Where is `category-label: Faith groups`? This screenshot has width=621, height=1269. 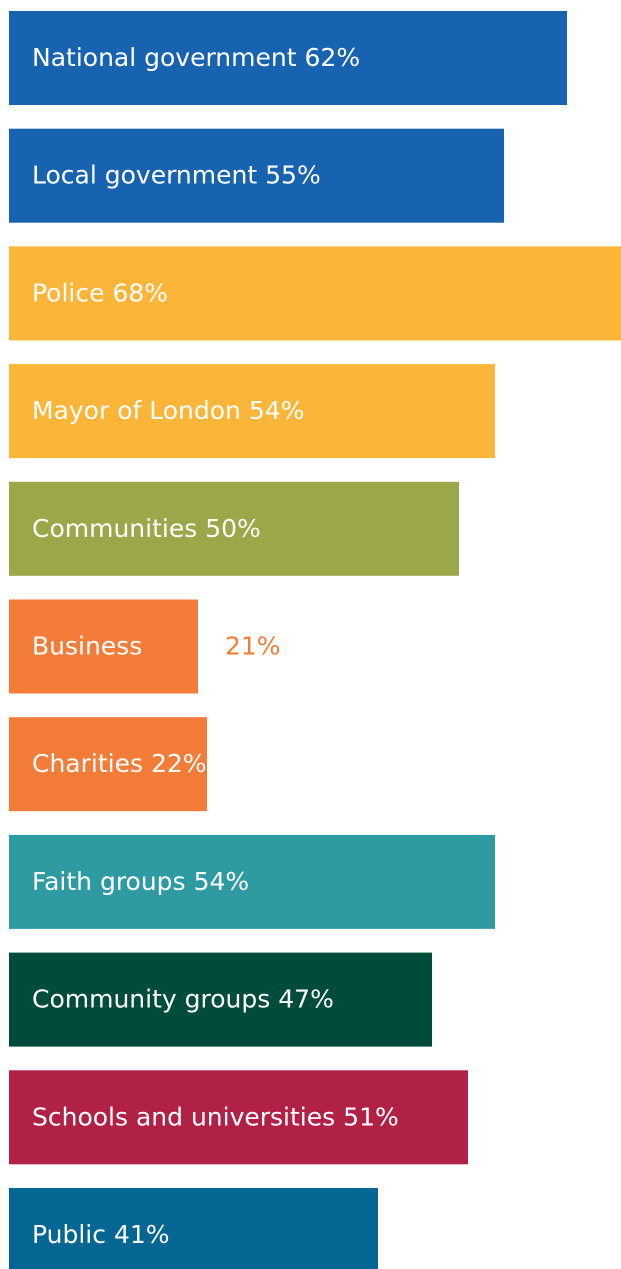
category-label: Faith groups is located at coordinates (109, 881).